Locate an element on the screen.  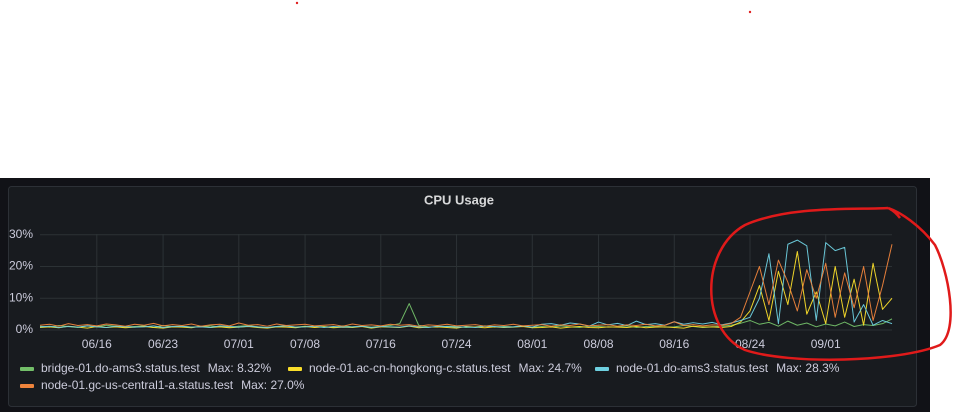
legend-label: node-01.ac-cn-hongkong-c.status.test is located at coordinates (410, 368).